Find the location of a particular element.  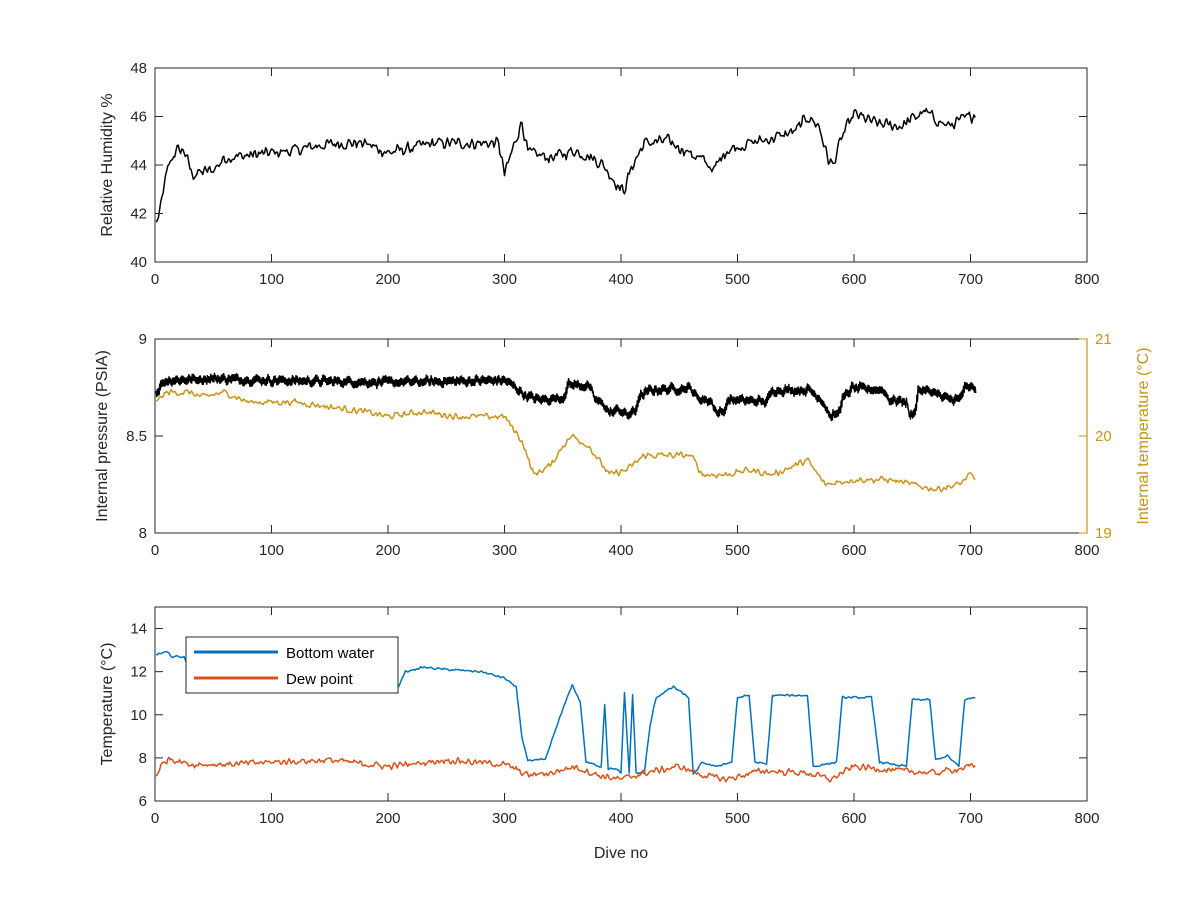

y-axis-label: Internal pressure (PSIA) is located at coordinates (102, 436).